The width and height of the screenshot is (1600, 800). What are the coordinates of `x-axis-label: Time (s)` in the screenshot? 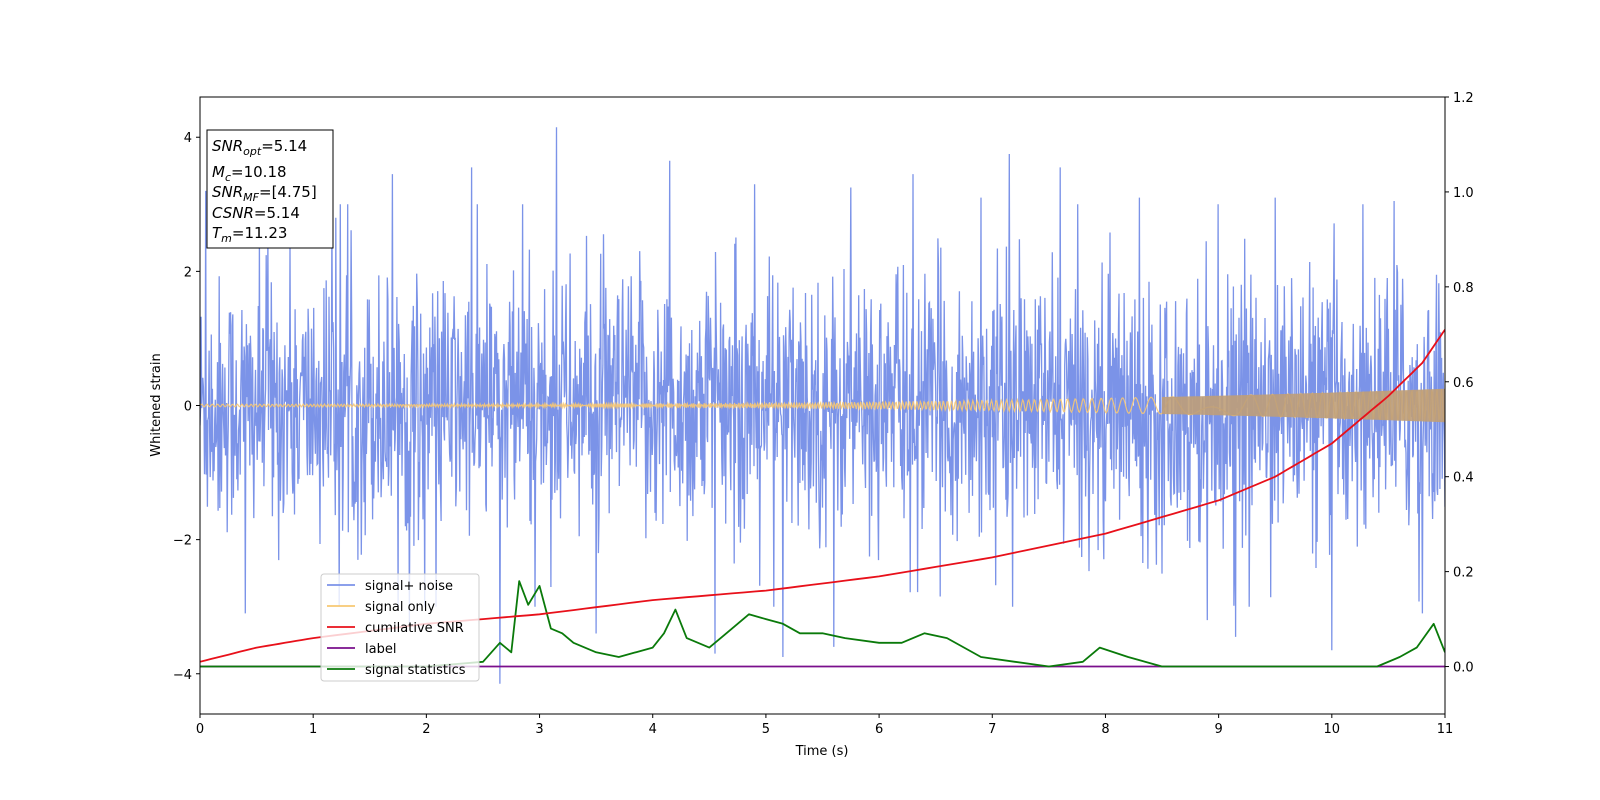 It's located at (822, 751).